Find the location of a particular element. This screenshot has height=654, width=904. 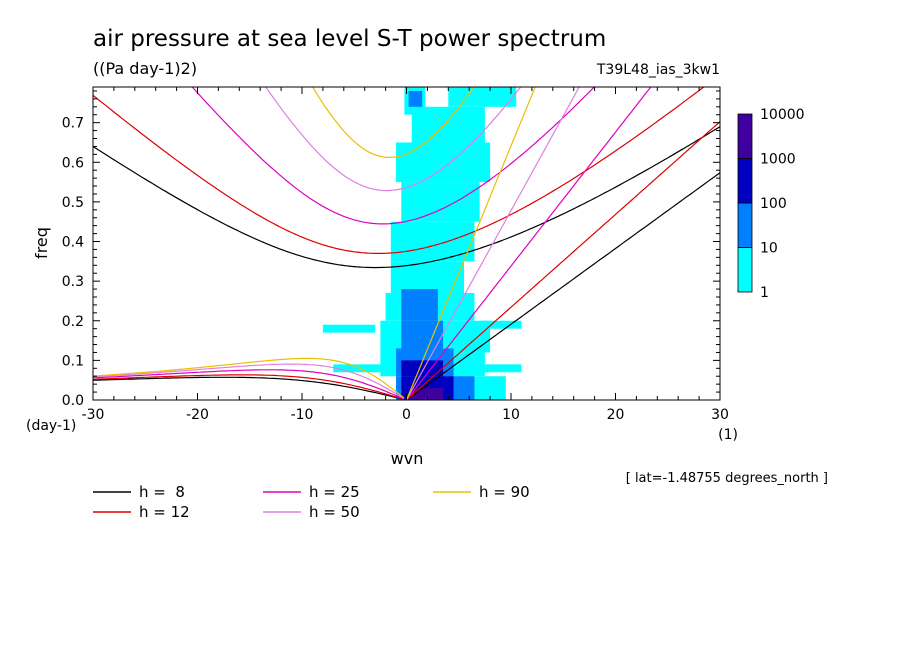

colorbar-label: 100 is located at coordinates (773, 204).